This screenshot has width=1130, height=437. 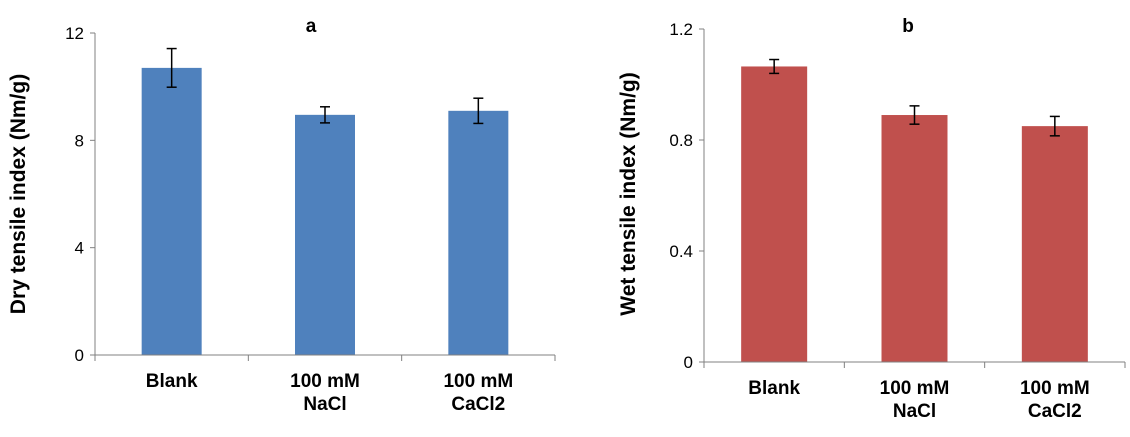 What do you see at coordinates (681, 140) in the screenshot?
I see `y-tick-label: 0.8` at bounding box center [681, 140].